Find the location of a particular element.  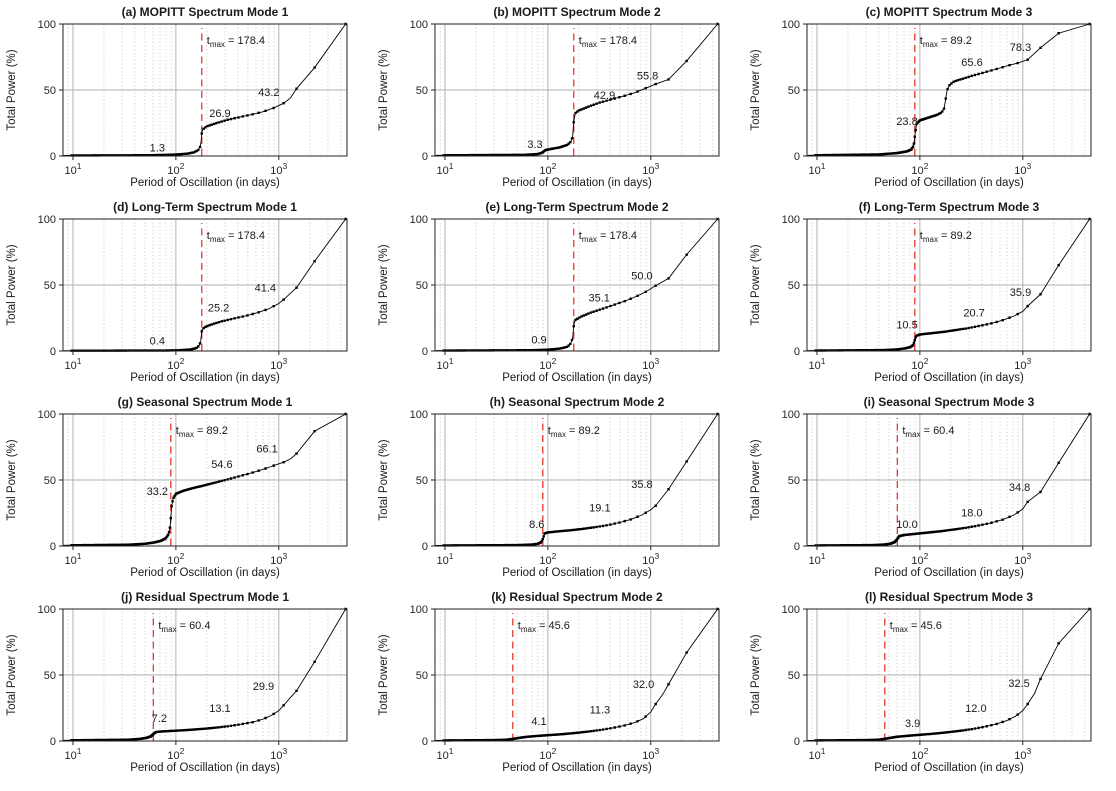

power-annotation: 50.0 is located at coordinates (641, 277).